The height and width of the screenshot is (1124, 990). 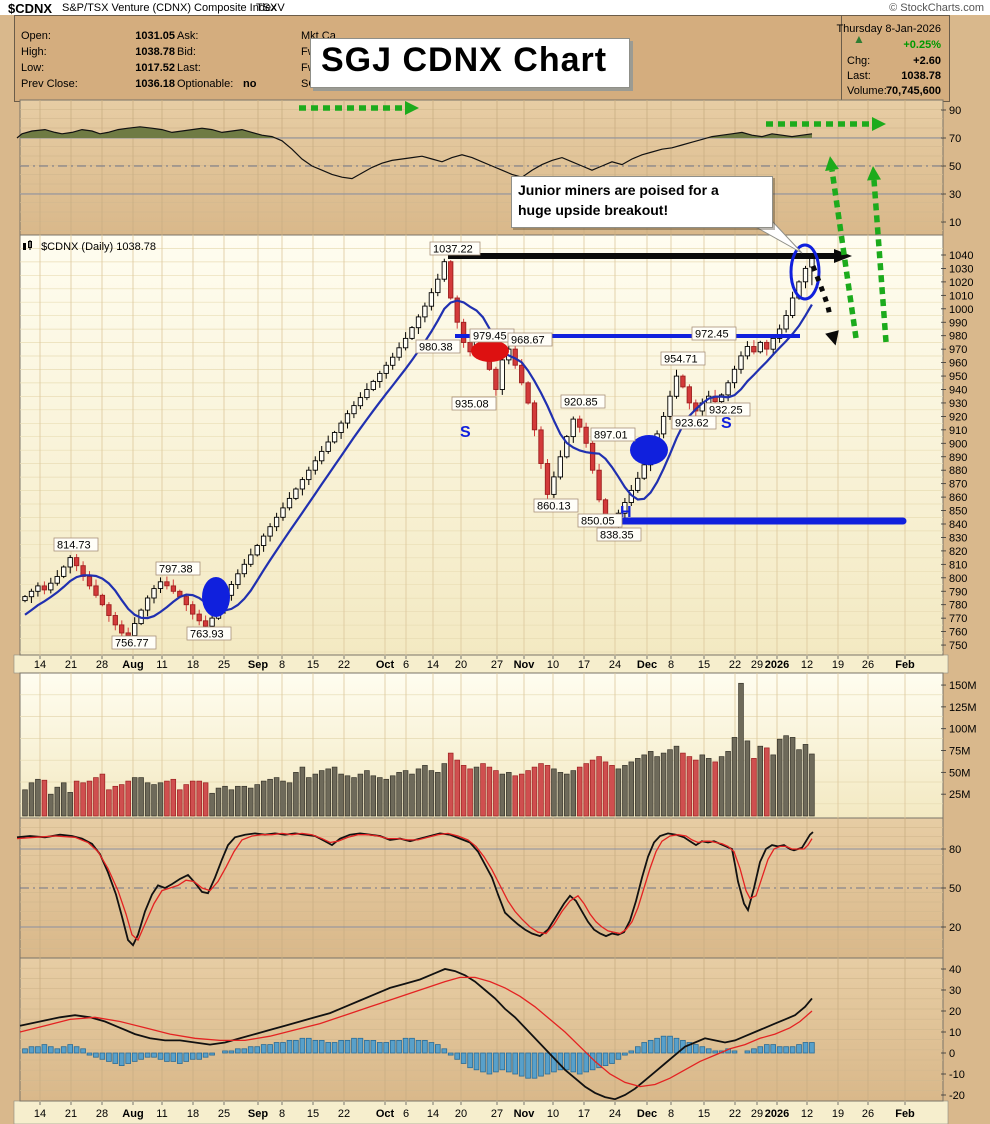 What do you see at coordinates (958, 552) in the screenshot?
I see `svg-text: 820` at bounding box center [958, 552].